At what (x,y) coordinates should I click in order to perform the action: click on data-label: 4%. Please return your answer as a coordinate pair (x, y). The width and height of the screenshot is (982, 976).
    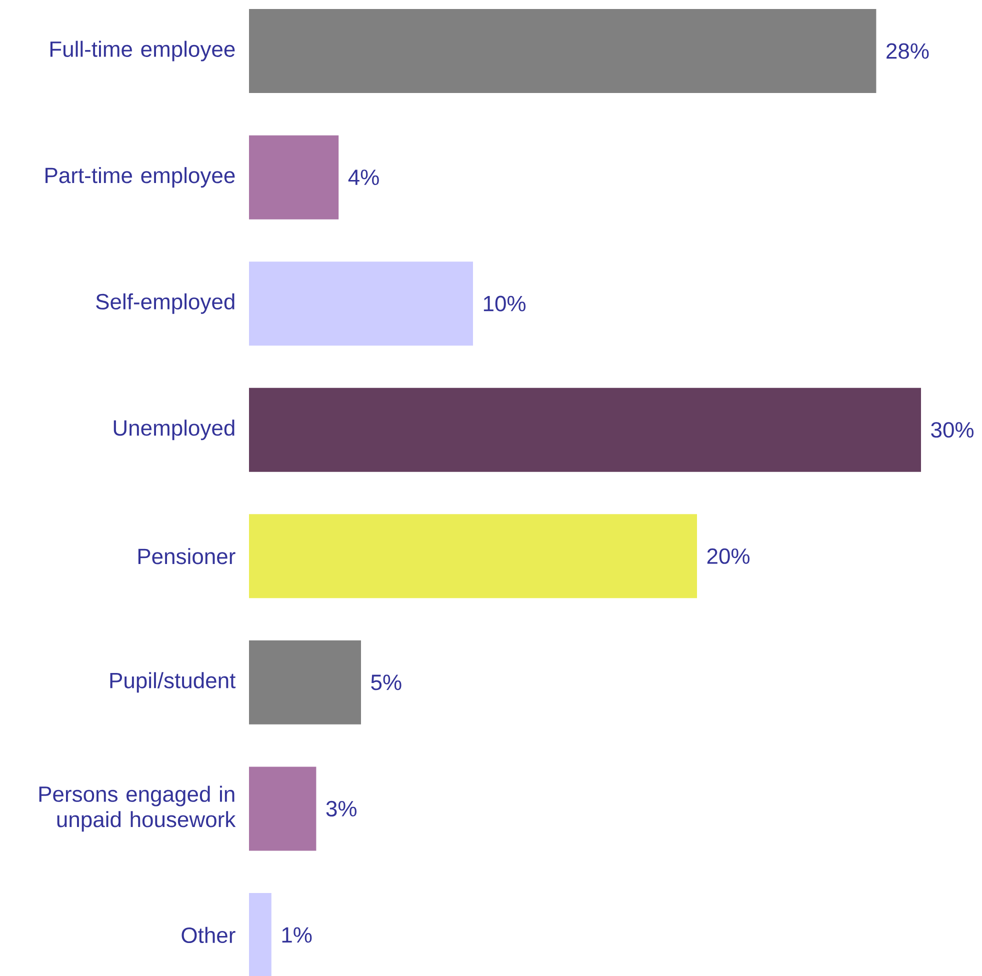
    Looking at the image, I should click on (363, 178).